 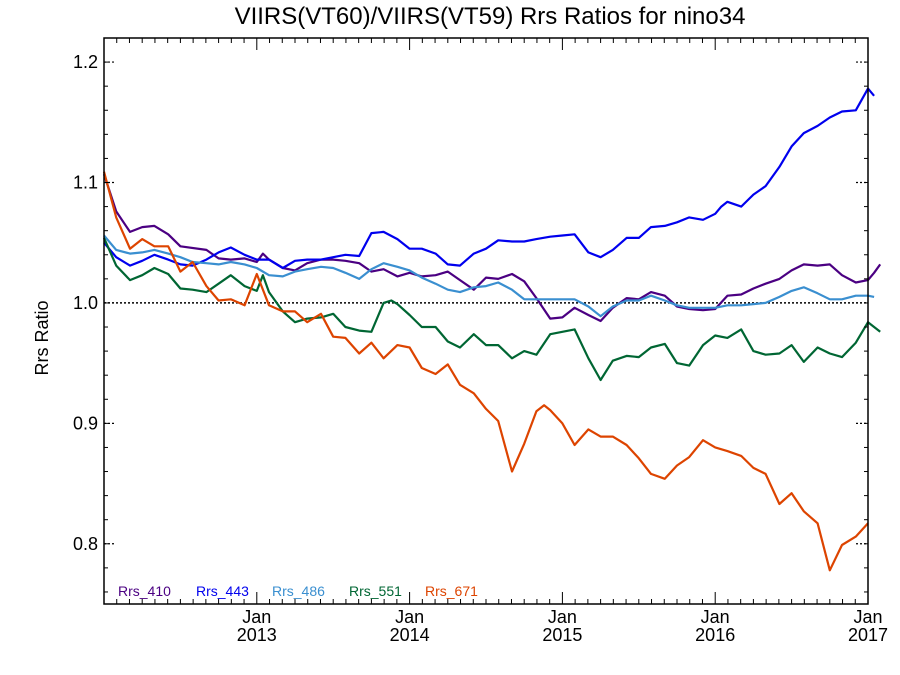 I want to click on legend-item-rrs-443: Rrs_443, so click(x=222, y=591).